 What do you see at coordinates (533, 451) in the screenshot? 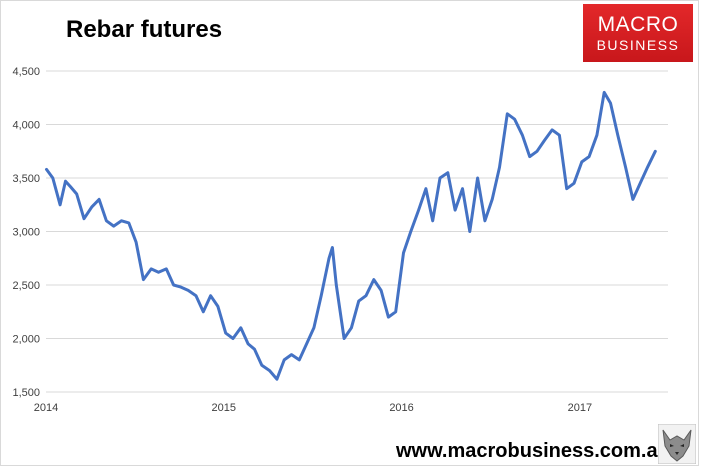
I see `website-url: www.macrobusiness.com.au` at bounding box center [533, 451].